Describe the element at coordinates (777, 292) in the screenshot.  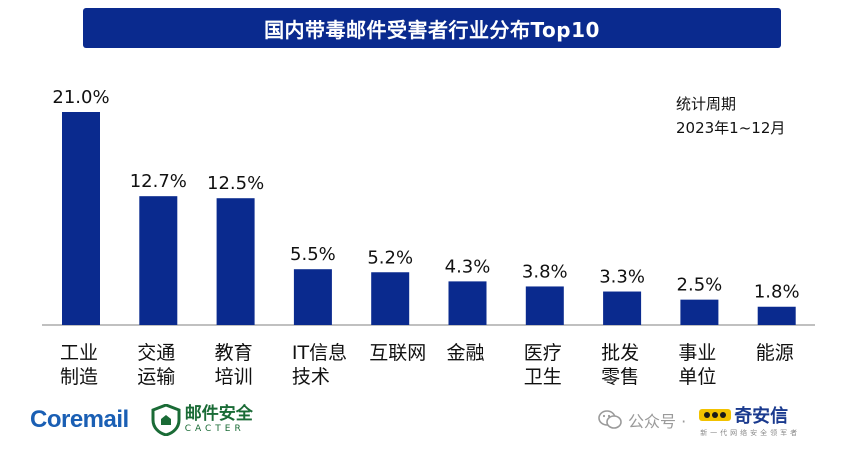
I see `bar-value-label: 1.8%` at that location.